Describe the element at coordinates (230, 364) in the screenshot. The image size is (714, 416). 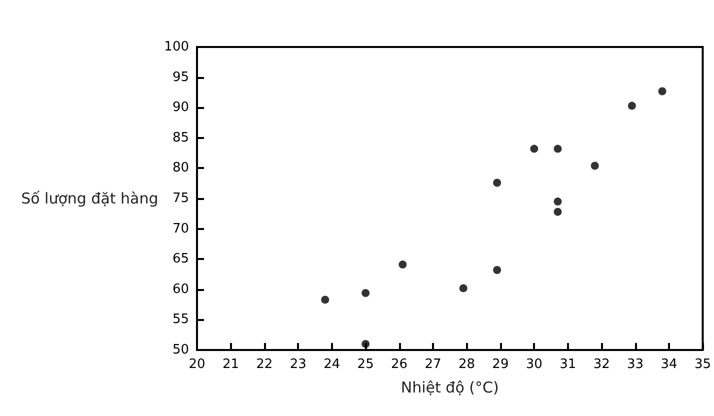
I see `x-tick-label: 21` at that location.